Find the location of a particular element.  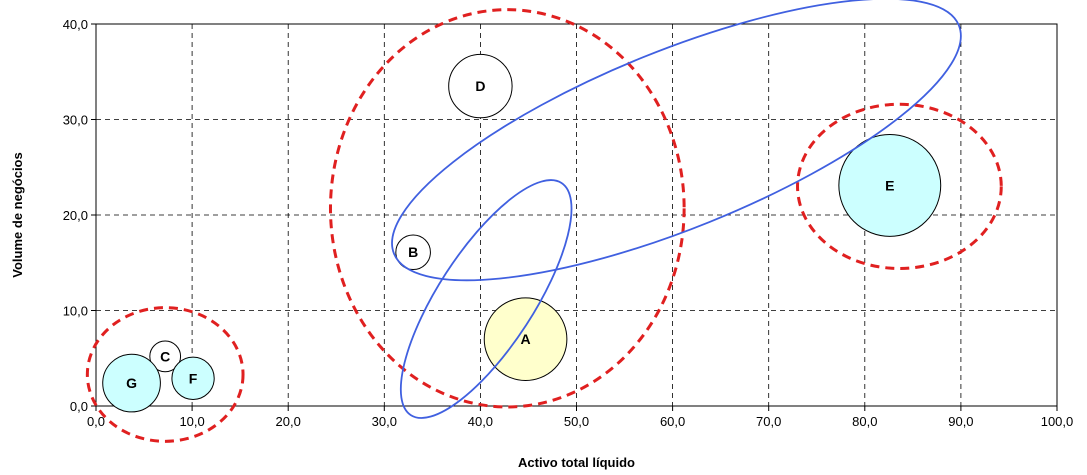

y-tick-label: 0,0 is located at coordinates (79, 406).